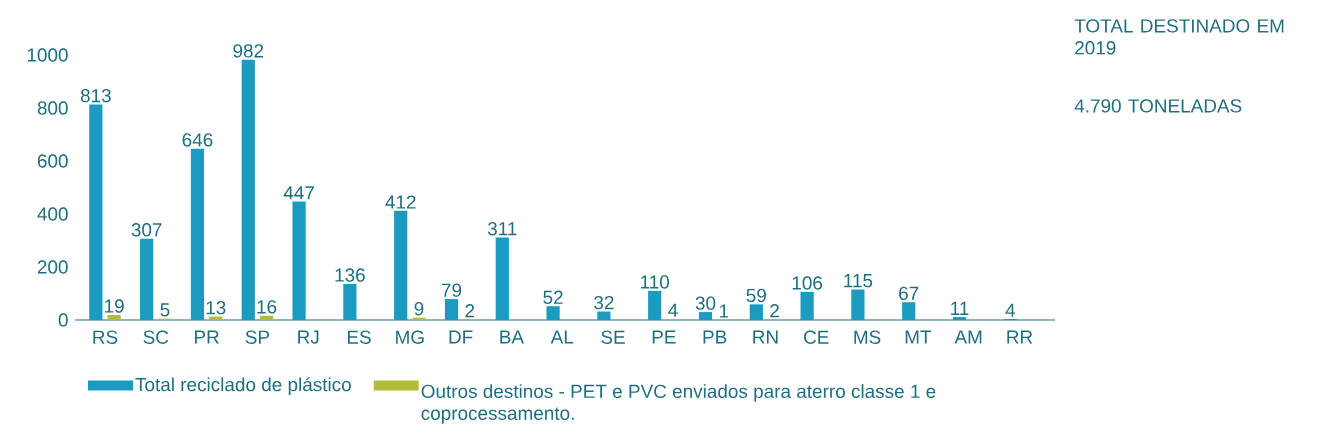  What do you see at coordinates (918, 337) in the screenshot?
I see `x-tick-label: MT` at bounding box center [918, 337].